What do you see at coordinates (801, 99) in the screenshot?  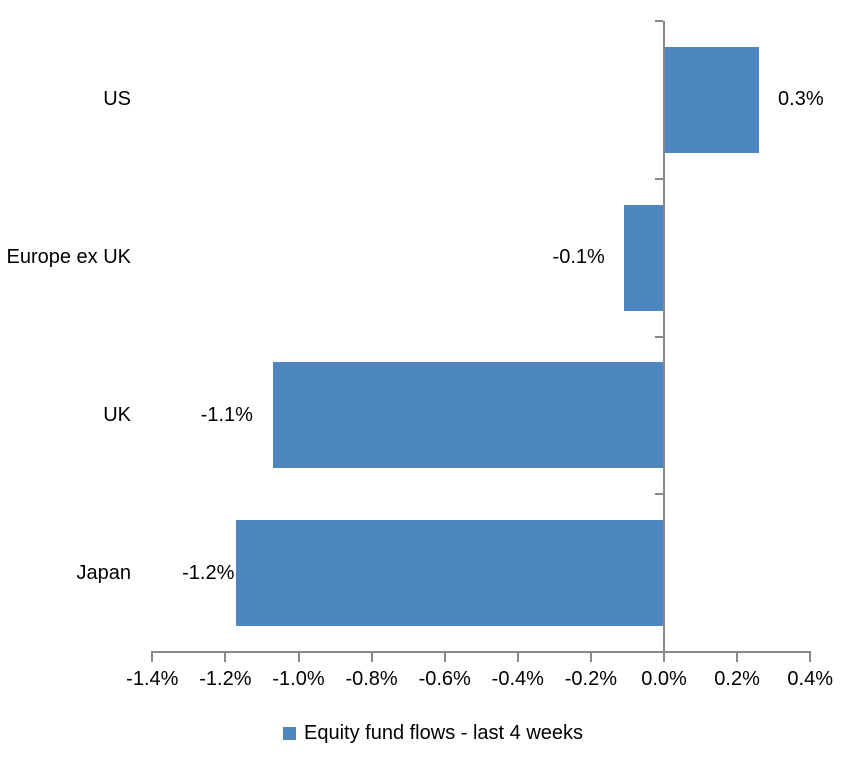 I see `value-label-us: 0.3%` at bounding box center [801, 99].